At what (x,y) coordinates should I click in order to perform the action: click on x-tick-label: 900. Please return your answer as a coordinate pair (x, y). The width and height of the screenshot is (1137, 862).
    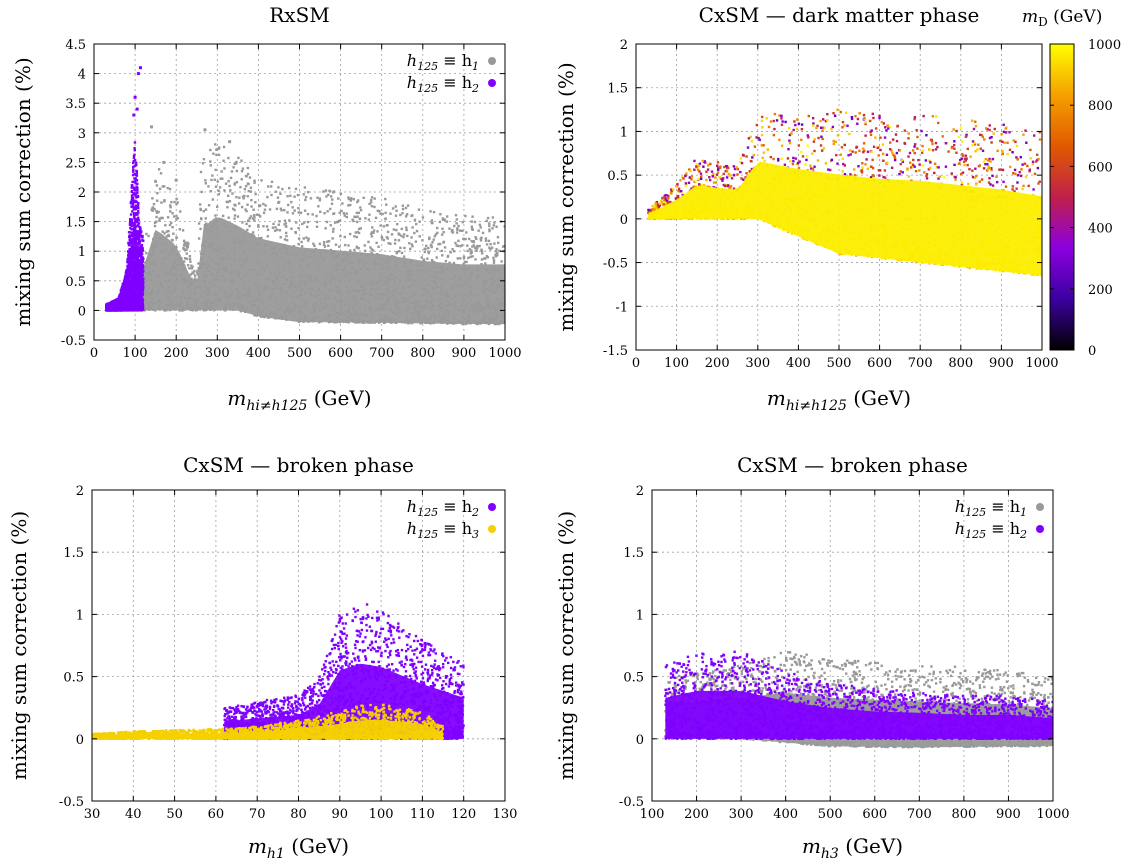
    Looking at the image, I should click on (463, 353).